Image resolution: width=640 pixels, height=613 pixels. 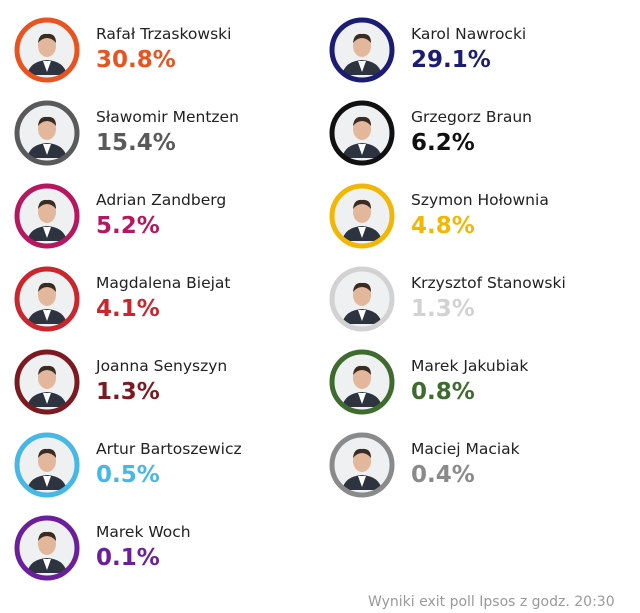 I want to click on candidate-name: Maciej Maciak, so click(x=465, y=449).